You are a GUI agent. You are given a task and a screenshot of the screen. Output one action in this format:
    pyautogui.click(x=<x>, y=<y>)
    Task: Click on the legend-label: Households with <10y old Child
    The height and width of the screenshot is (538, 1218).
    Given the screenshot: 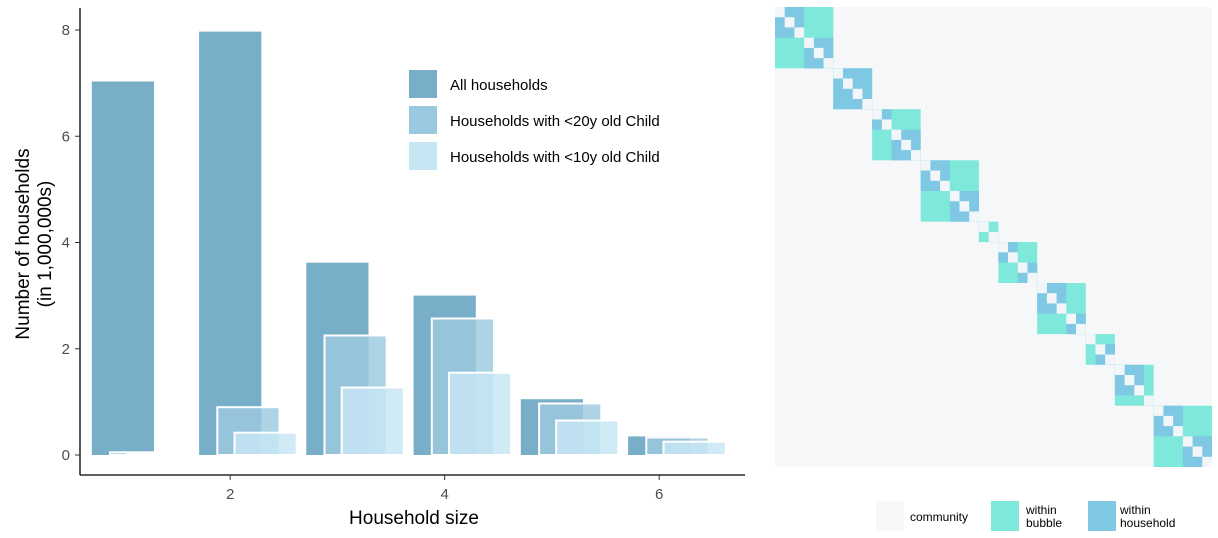 What is the action you would take?
    pyautogui.click(x=555, y=157)
    